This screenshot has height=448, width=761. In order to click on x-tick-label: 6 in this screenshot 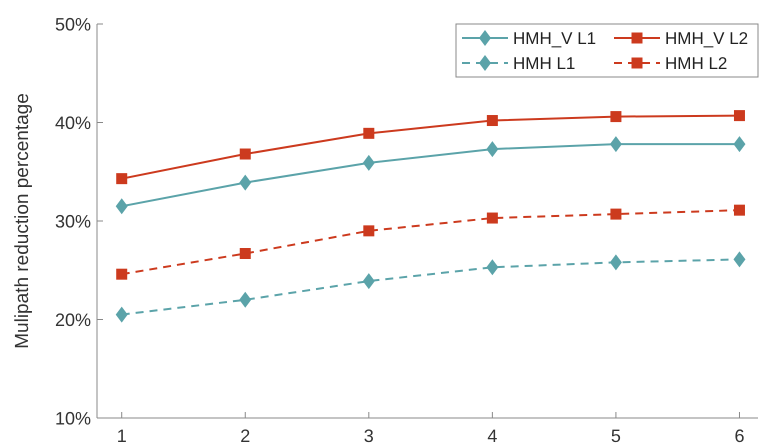, I will do `click(739, 436)`.